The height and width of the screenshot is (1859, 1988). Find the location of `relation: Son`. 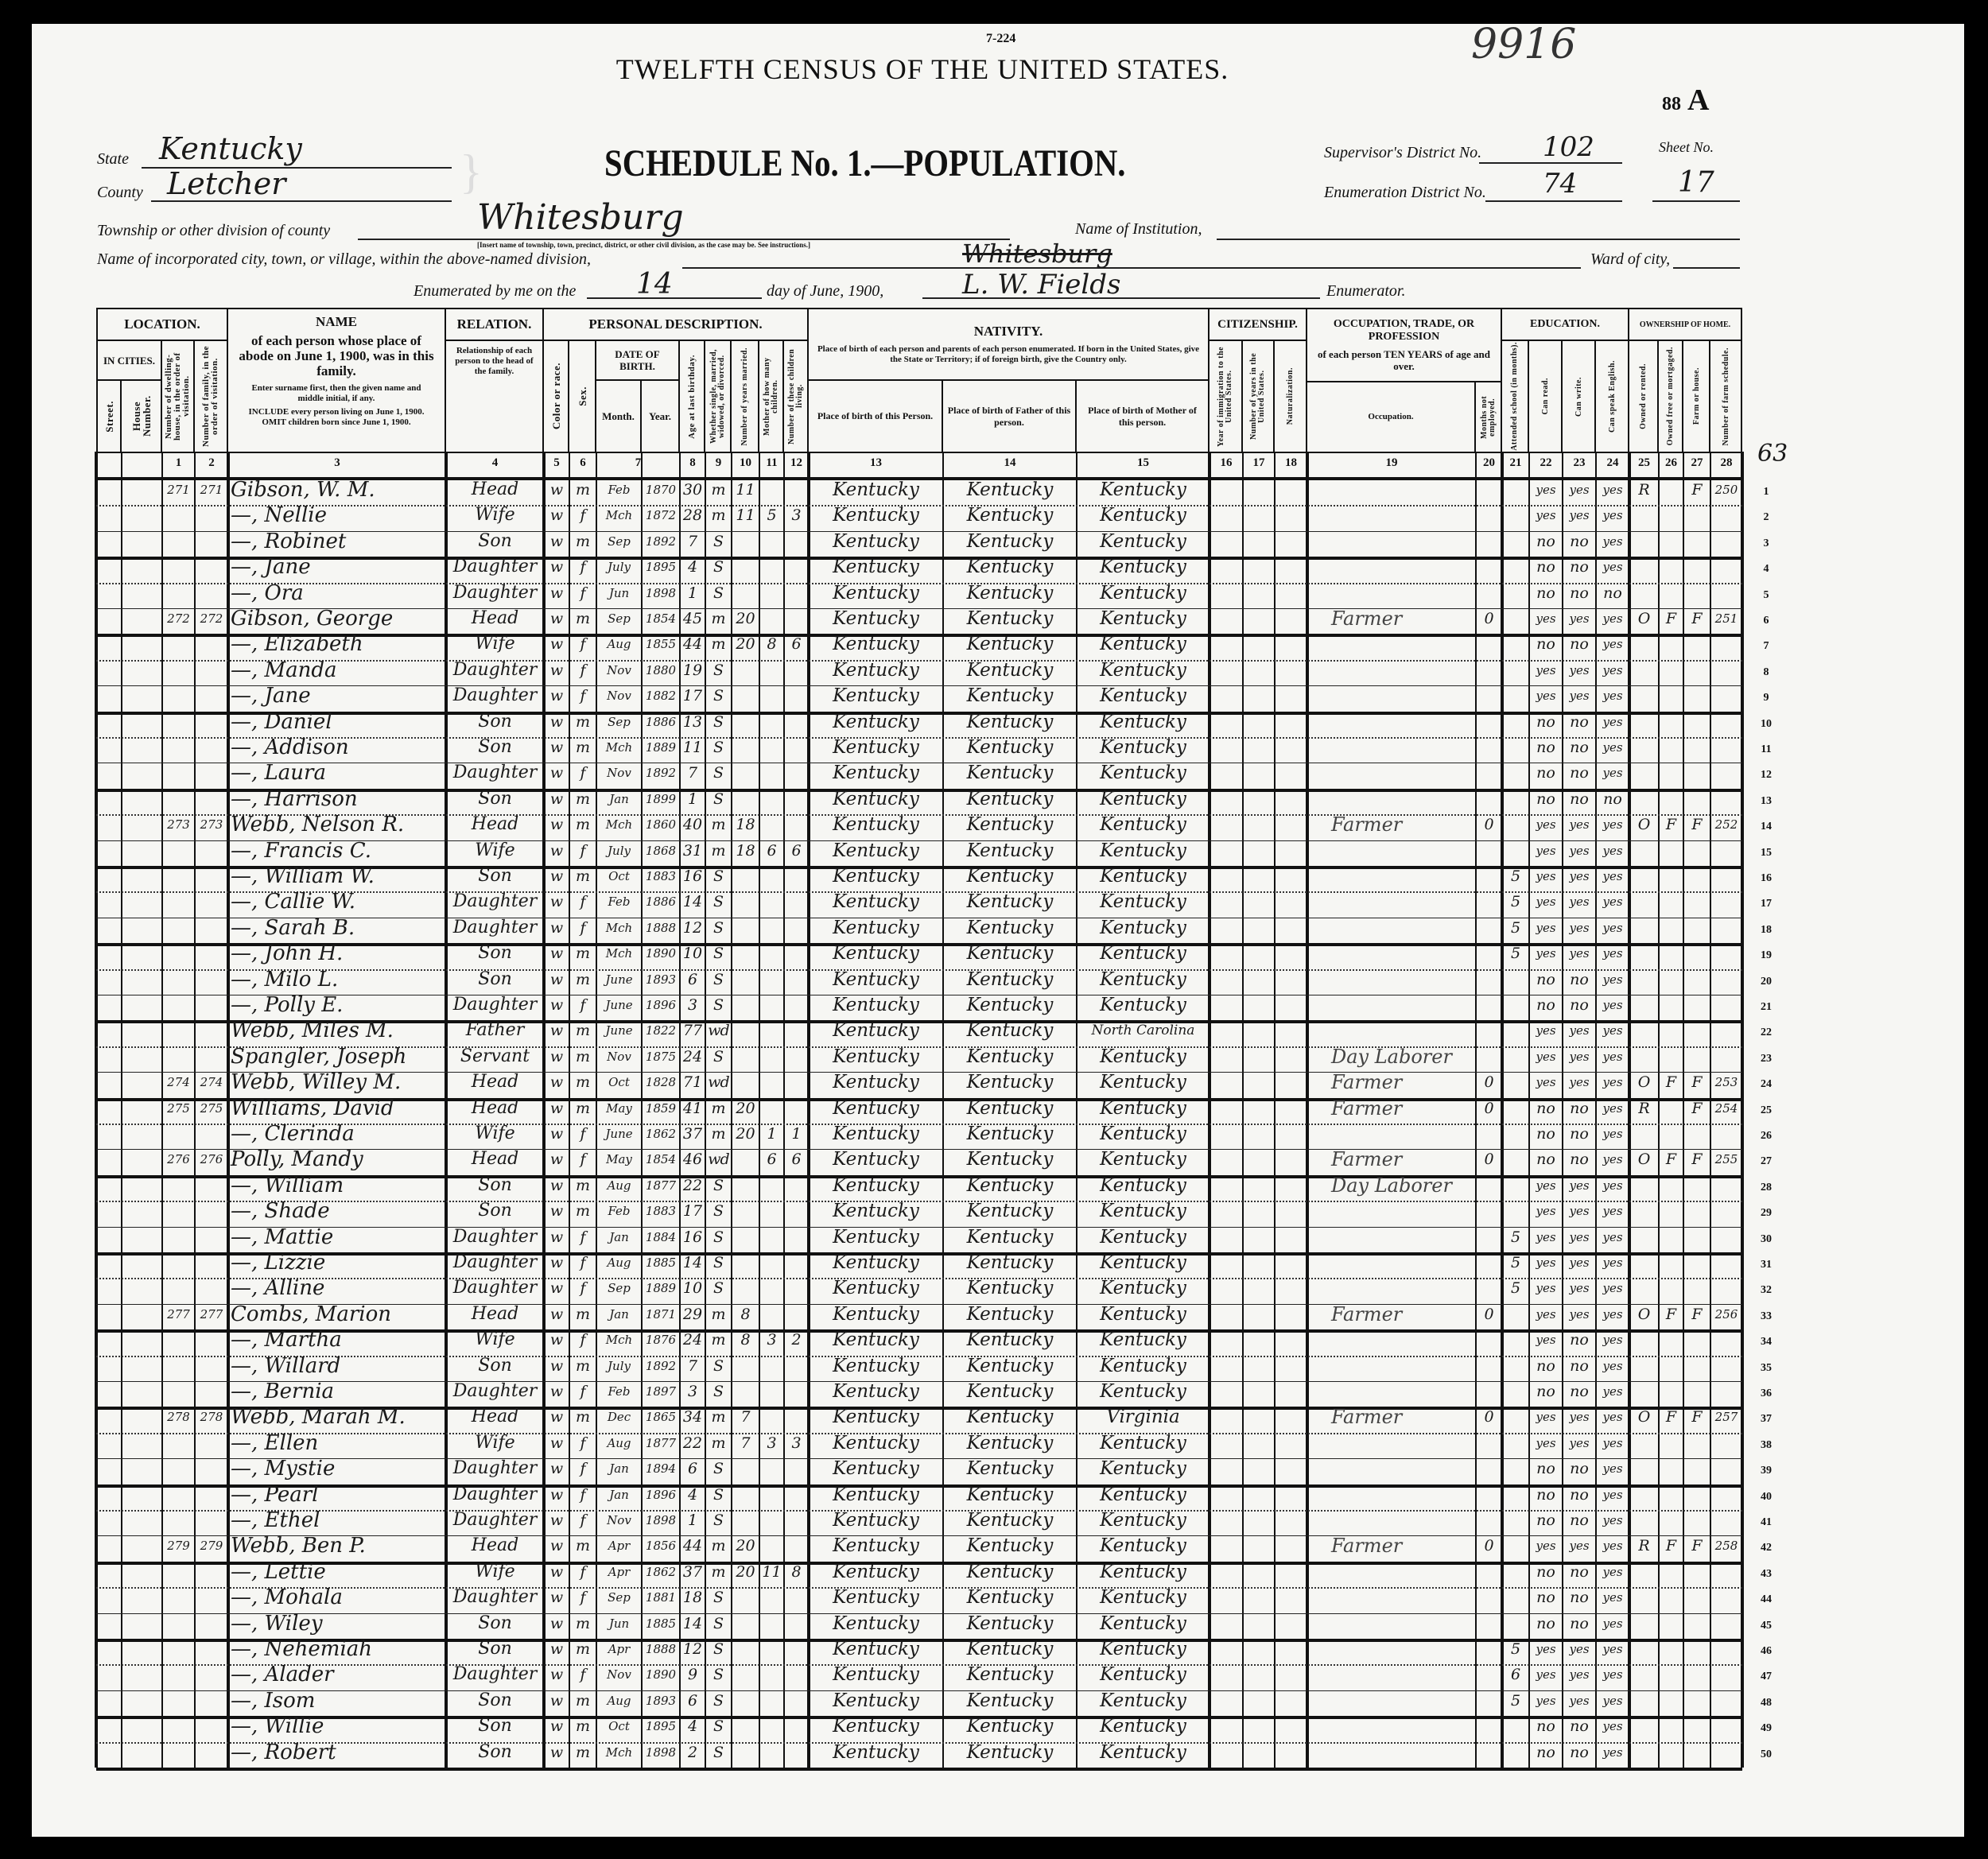

relation: Son is located at coordinates (495, 540).